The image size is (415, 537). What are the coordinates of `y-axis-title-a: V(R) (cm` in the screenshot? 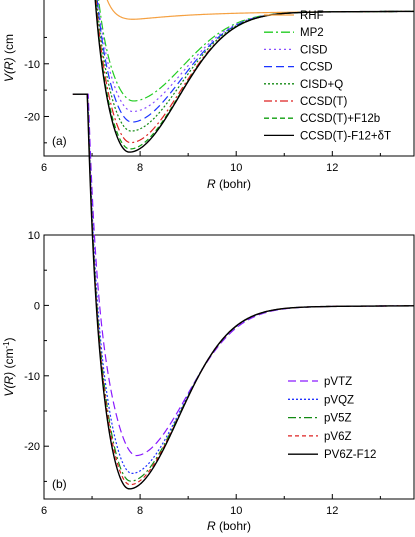 It's located at (9, 58).